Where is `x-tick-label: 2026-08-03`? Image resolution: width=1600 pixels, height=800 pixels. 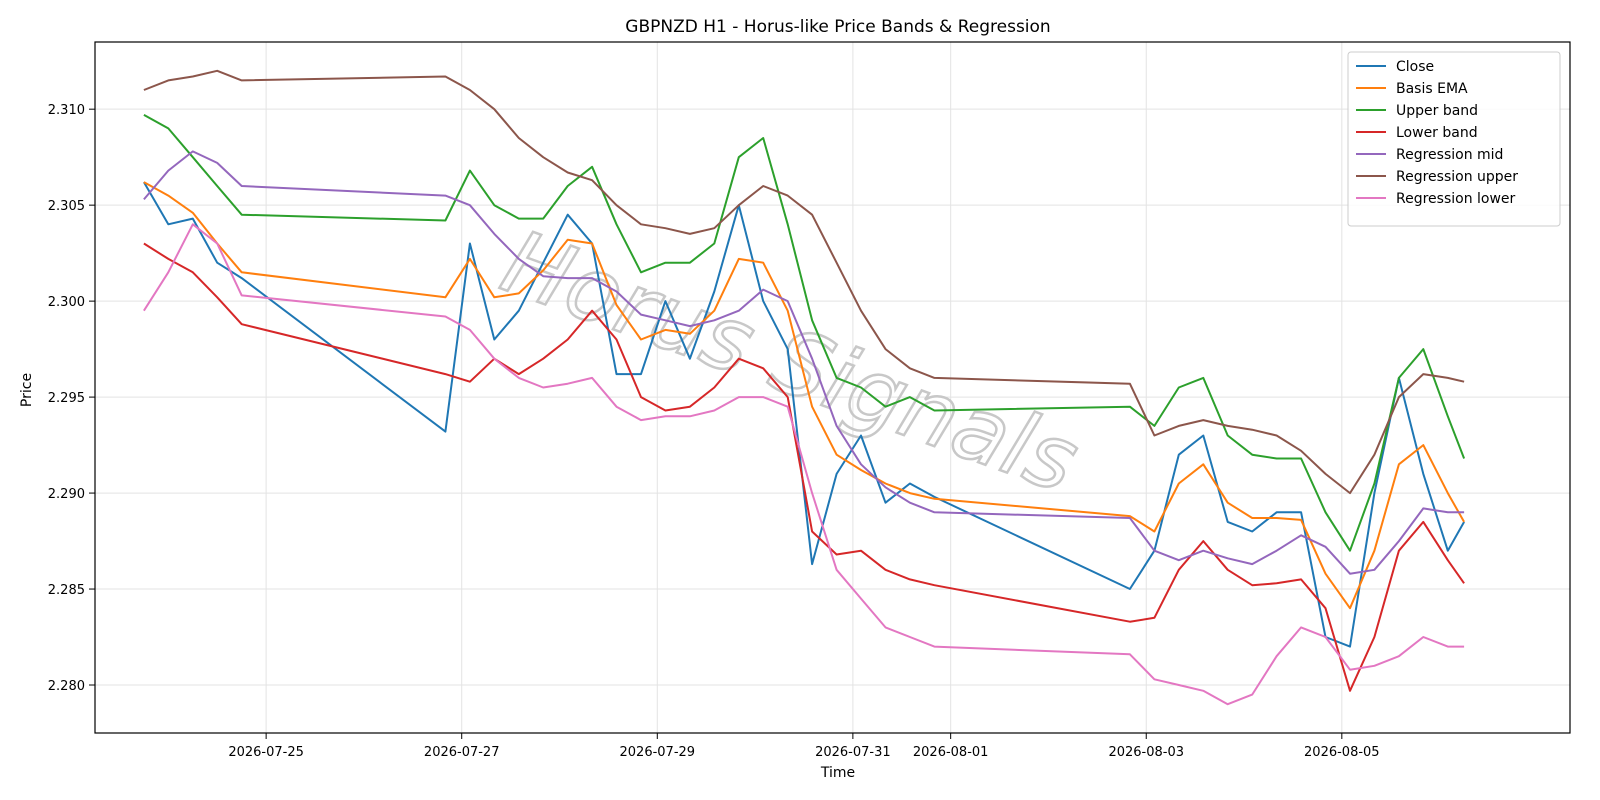 x-tick-label: 2026-08-03 is located at coordinates (1146, 752).